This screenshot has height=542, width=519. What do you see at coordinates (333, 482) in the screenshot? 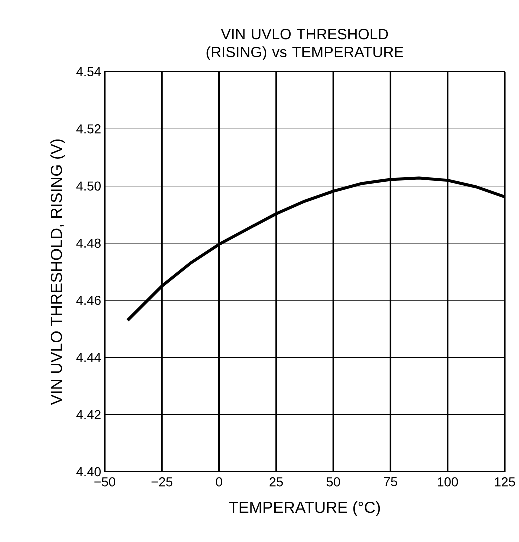
I see `x-tick-label: 50` at bounding box center [333, 482].